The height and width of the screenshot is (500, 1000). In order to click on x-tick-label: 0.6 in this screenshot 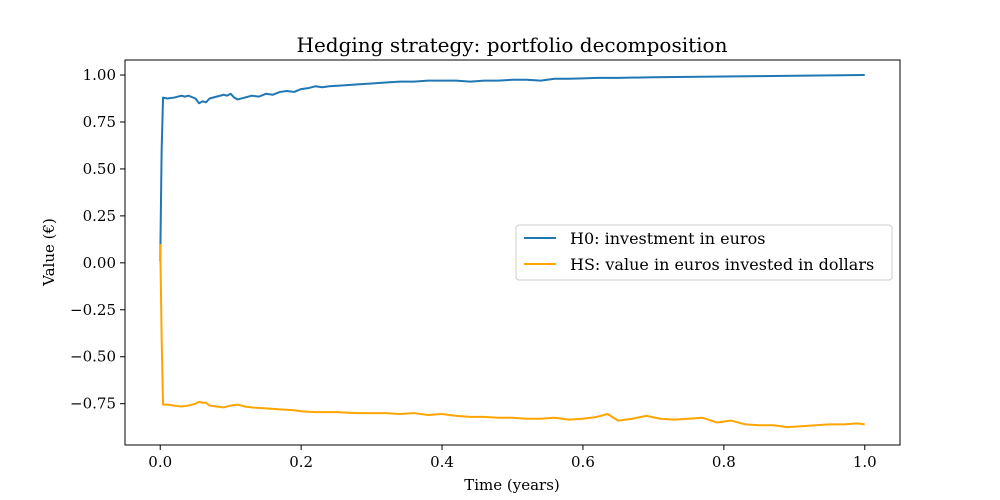, I will do `click(583, 462)`.